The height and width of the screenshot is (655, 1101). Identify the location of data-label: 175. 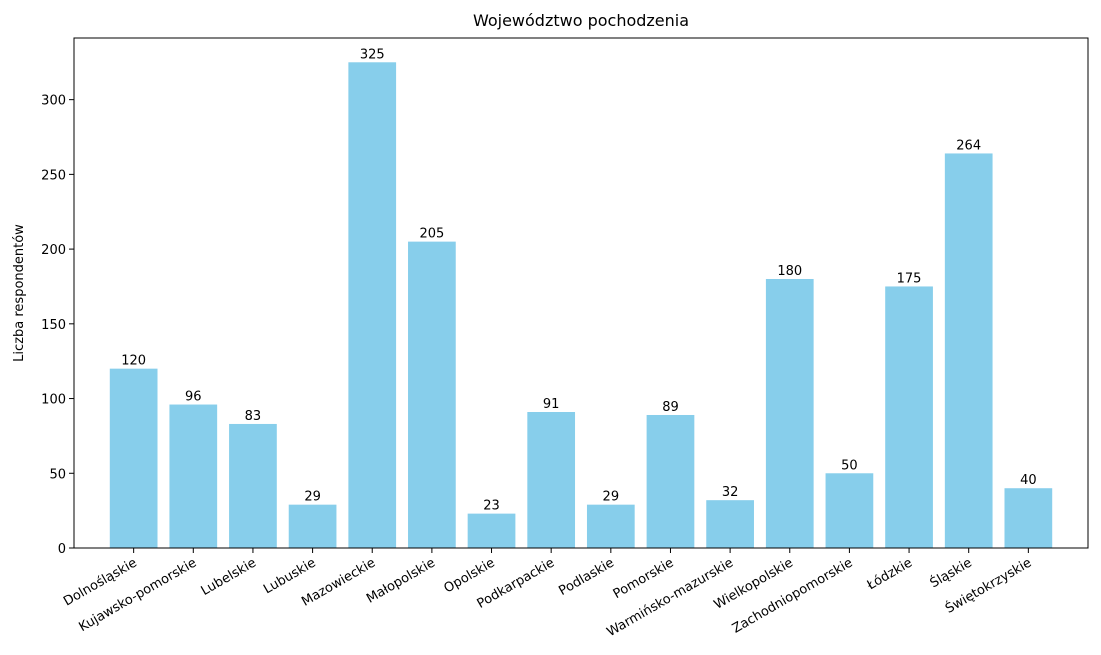
(909, 278).